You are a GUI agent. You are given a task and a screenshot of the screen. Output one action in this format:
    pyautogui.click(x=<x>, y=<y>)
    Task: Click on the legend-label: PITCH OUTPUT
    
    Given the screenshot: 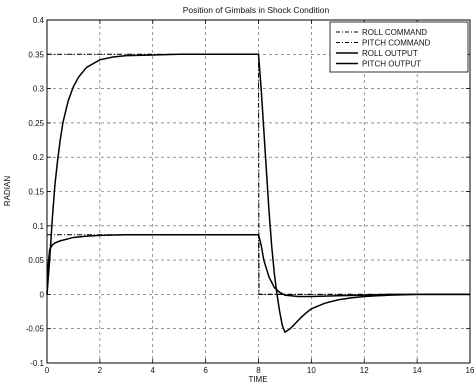 What is the action you would take?
    pyautogui.click(x=391, y=64)
    